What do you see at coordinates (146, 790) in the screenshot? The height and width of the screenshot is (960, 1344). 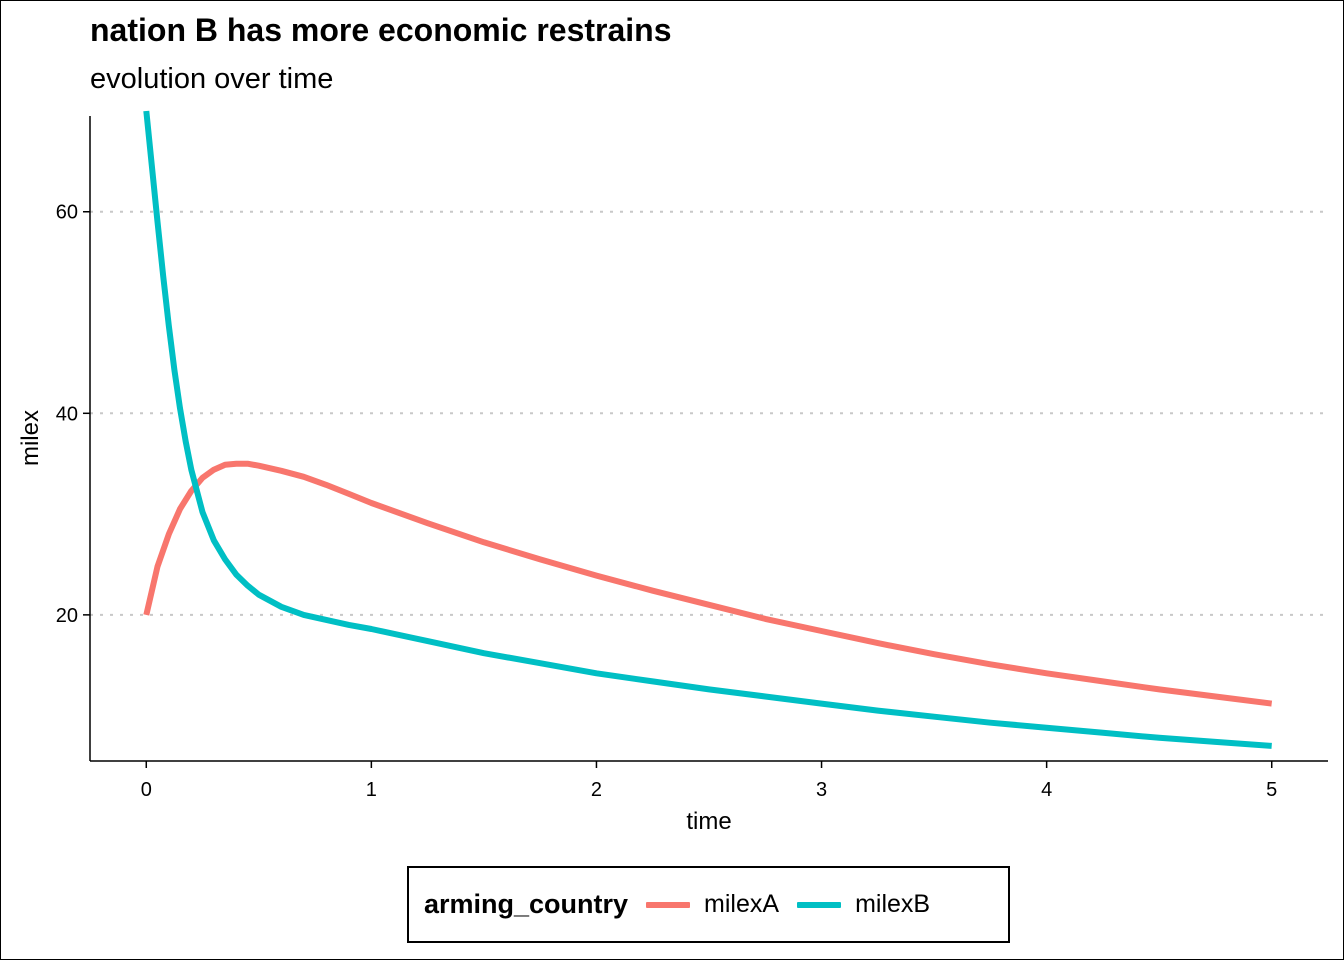 I see `x-tick-label-0: 0` at bounding box center [146, 790].